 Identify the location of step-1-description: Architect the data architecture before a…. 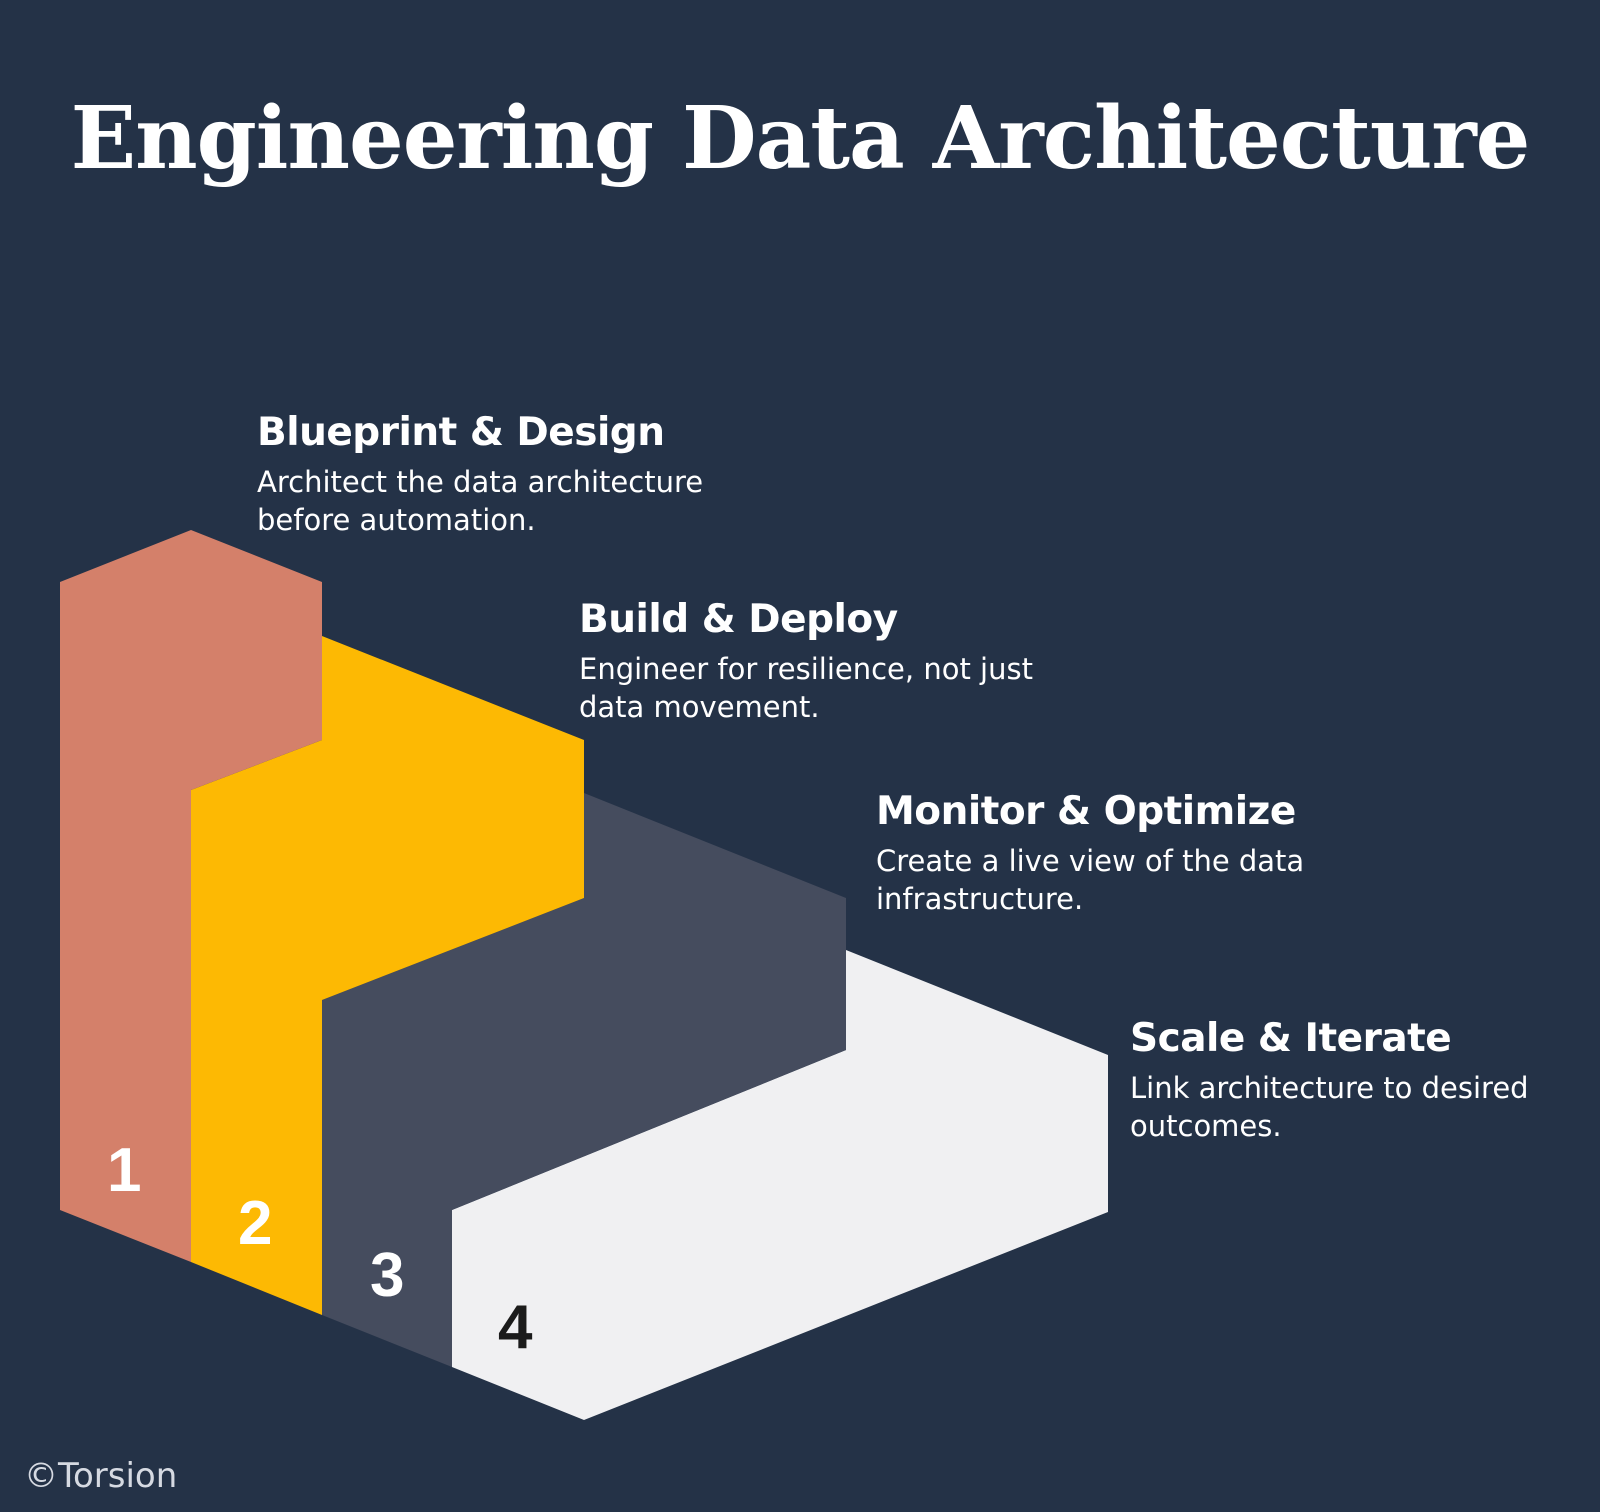
(480, 500).